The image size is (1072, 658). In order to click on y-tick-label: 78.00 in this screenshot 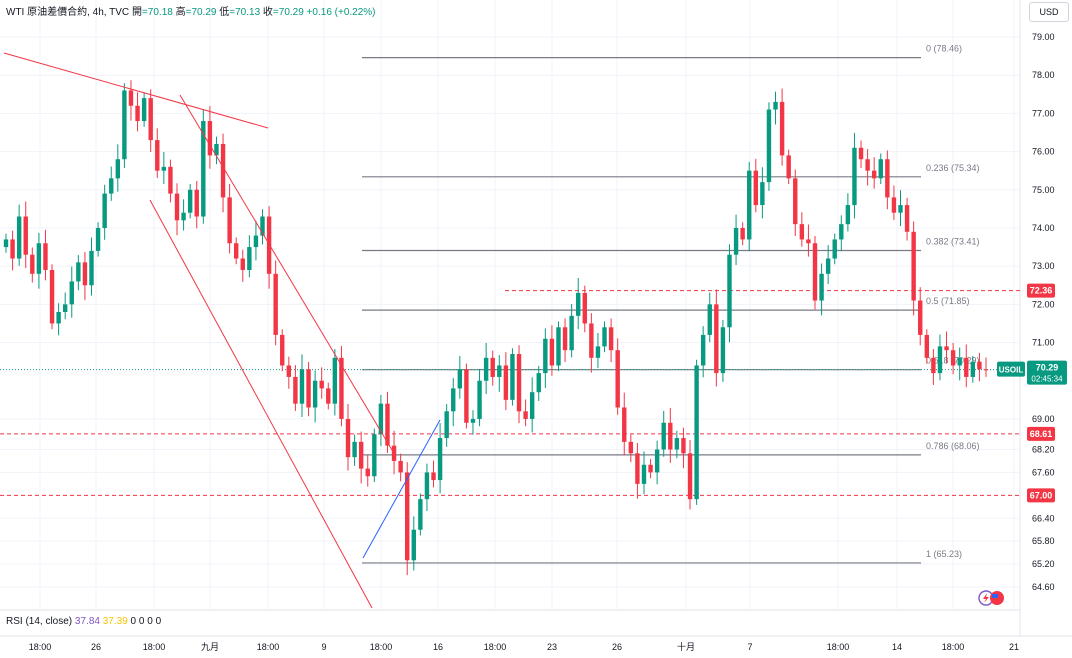, I will do `click(1043, 75)`.